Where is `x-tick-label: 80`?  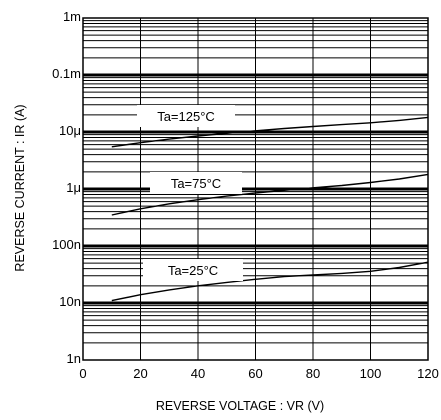
x-tick-label: 80 is located at coordinates (313, 373).